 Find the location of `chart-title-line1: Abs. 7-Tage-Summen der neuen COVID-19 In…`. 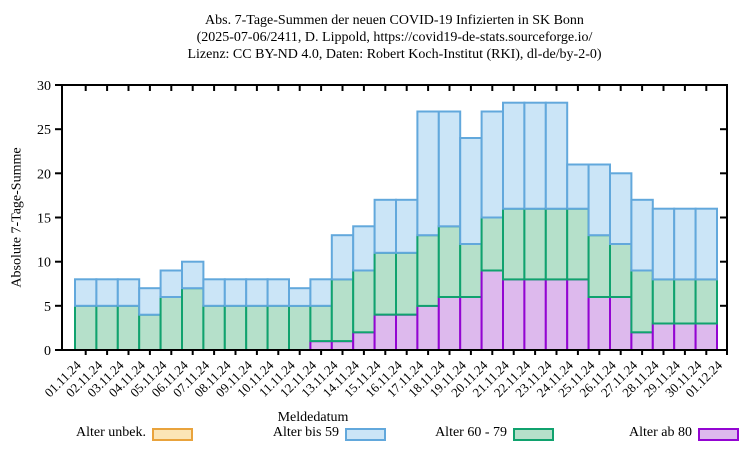

chart-title-line1: Abs. 7-Tage-Summen der neuen COVID-19 In… is located at coordinates (394, 20).